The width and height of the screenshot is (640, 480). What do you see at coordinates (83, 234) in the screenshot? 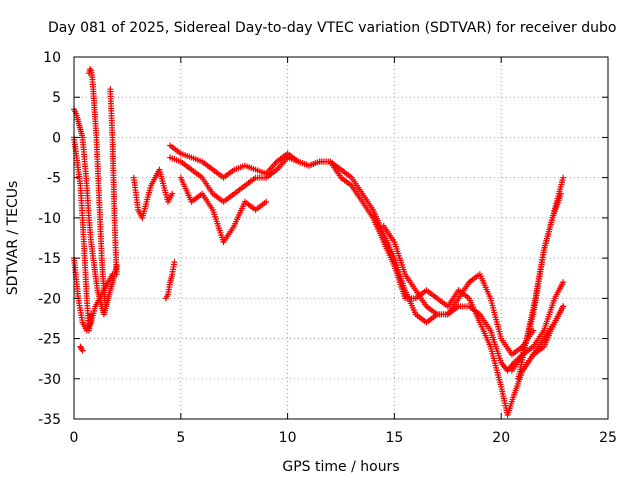
I see `series-trace-d` at bounding box center [83, 234].